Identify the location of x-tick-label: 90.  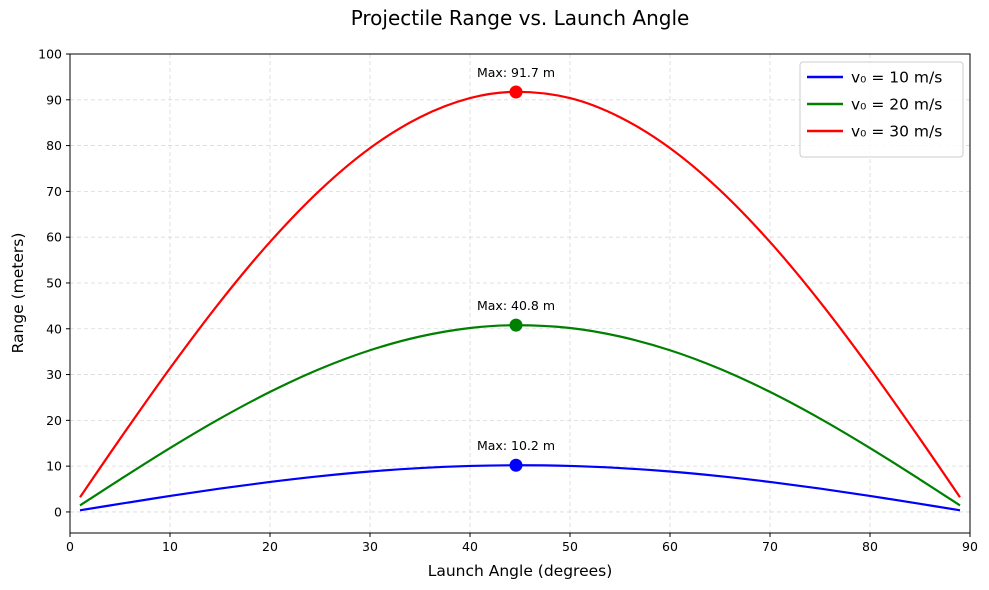
(970, 546).